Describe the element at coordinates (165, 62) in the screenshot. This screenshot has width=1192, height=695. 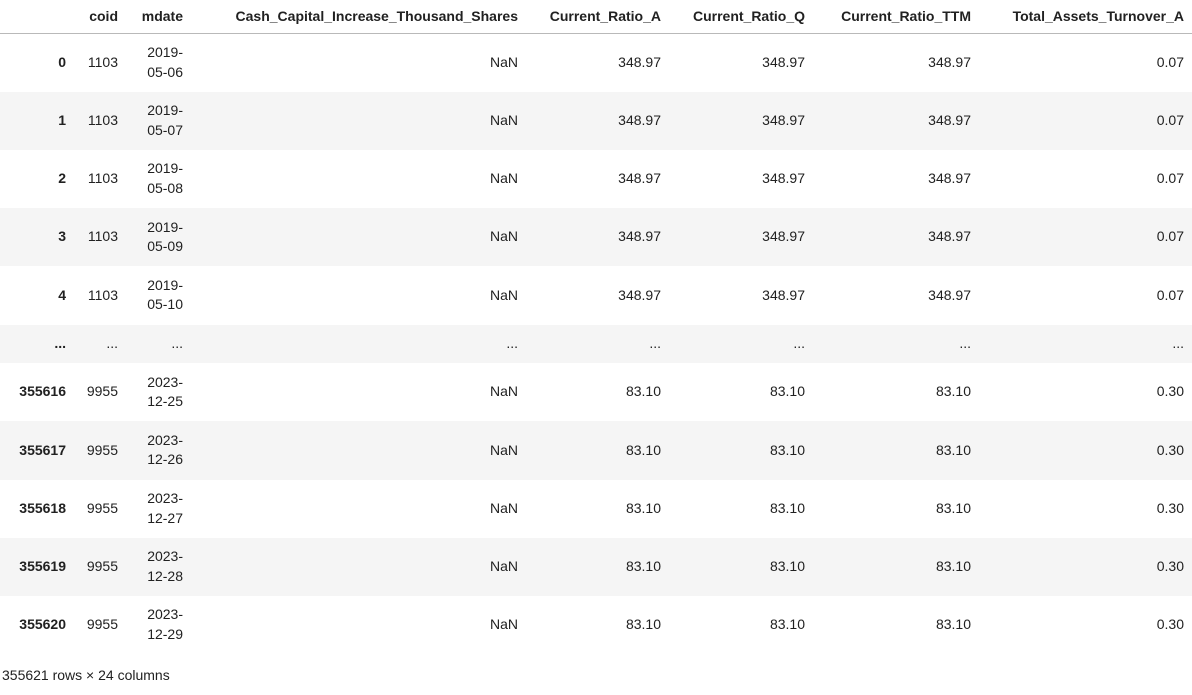
I see `data-cell-mdate: 2019-05-06` at that location.